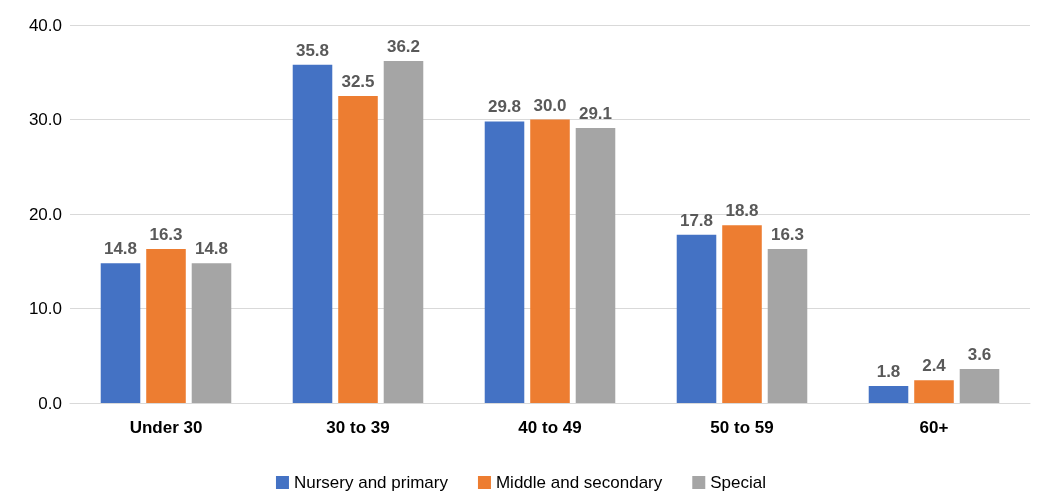 The width and height of the screenshot is (1042, 496). Describe the element at coordinates (888, 371) in the screenshot. I see `data-label: 1.8` at that location.